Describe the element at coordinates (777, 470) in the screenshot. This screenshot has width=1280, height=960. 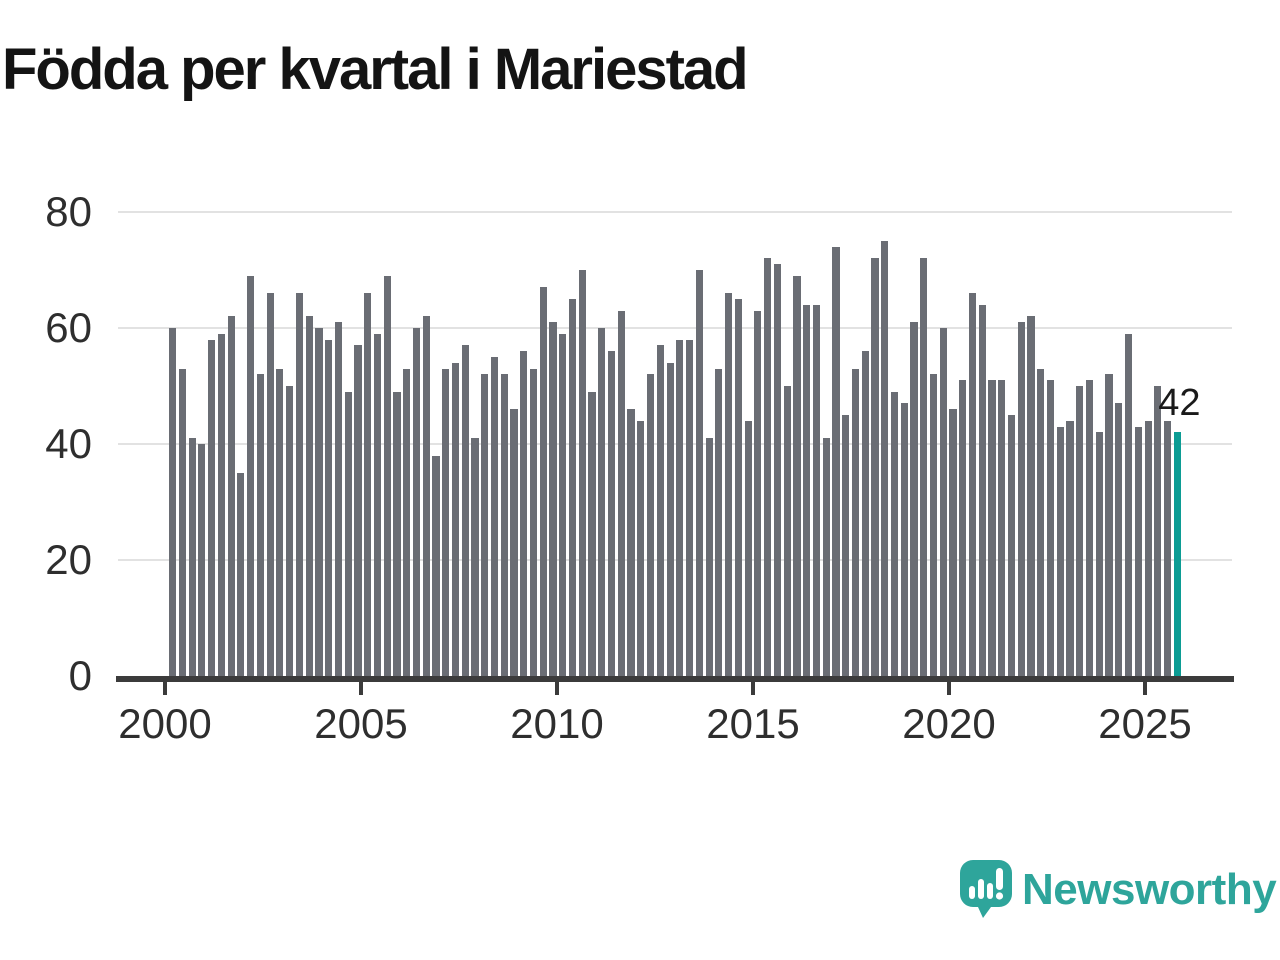
I see `bar-2015-q3` at that location.